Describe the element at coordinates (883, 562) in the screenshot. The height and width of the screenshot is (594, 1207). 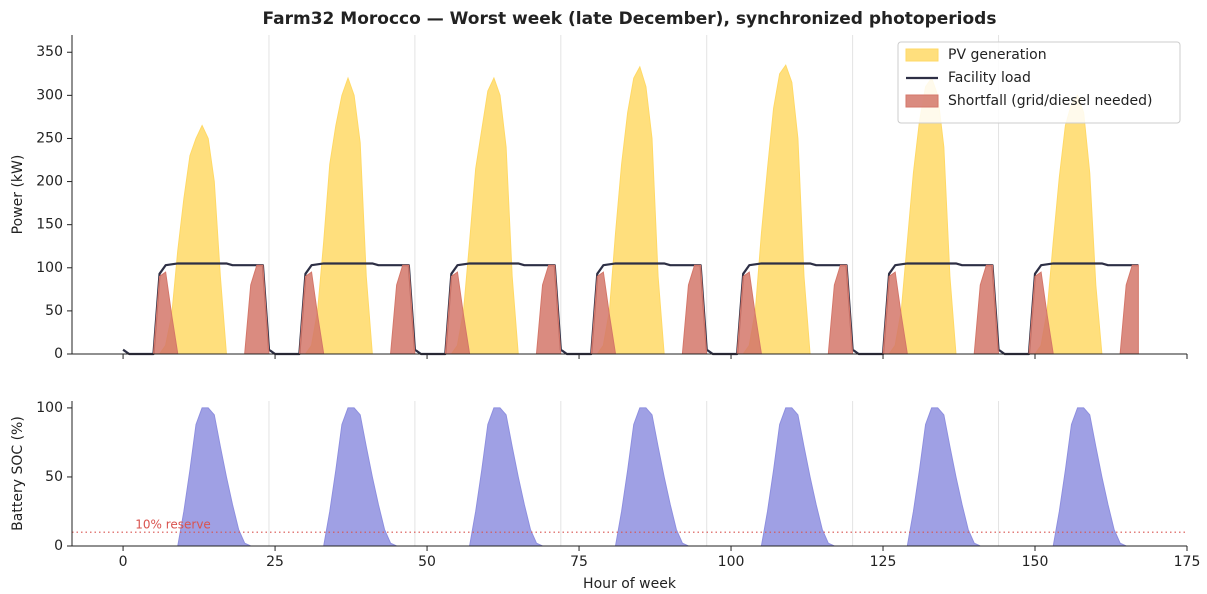
I see `x-tick-label: 125` at that location.